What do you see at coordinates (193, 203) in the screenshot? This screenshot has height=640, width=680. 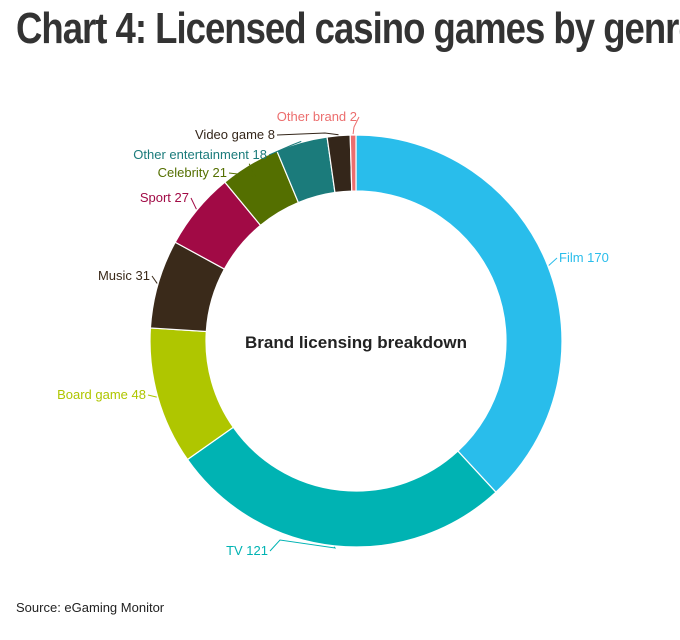 I see `leader-sport` at bounding box center [193, 203].